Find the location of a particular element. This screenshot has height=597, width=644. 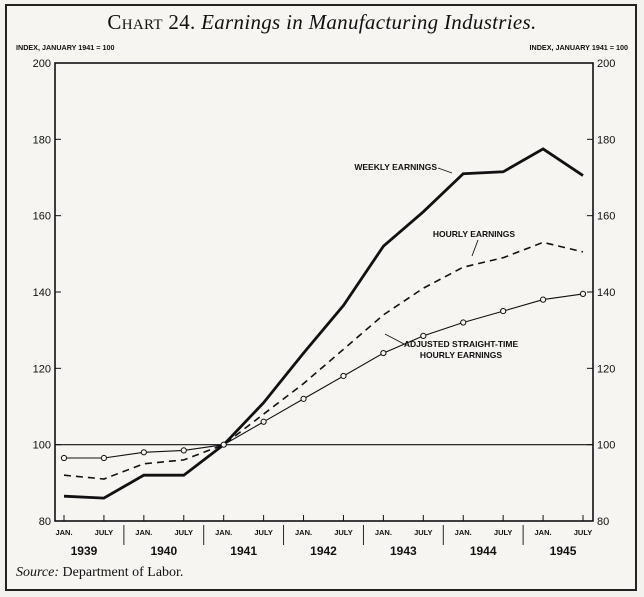

y-tick-label-left: 180 is located at coordinates (42, 140).